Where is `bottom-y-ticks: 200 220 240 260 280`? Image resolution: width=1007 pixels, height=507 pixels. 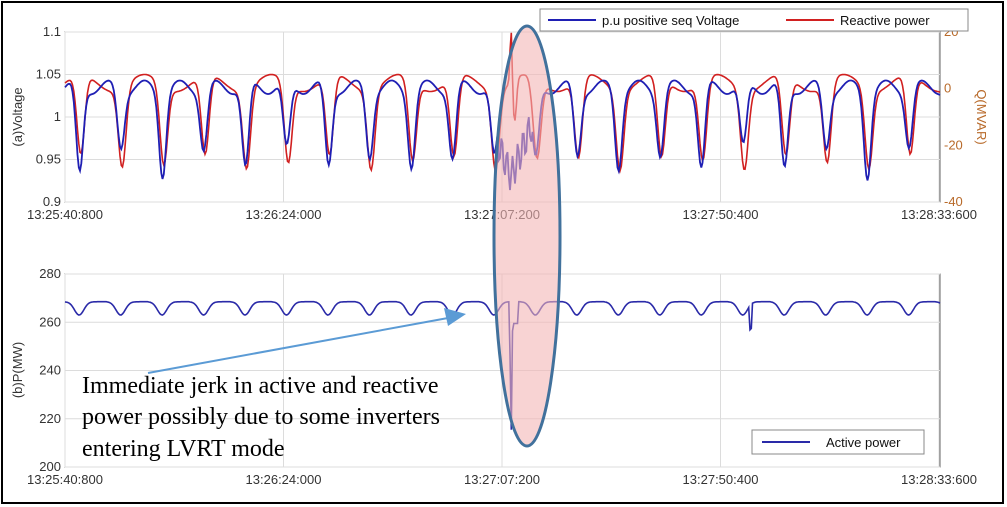
bottom-y-ticks: 200 220 240 260 280 is located at coordinates (50, 370).